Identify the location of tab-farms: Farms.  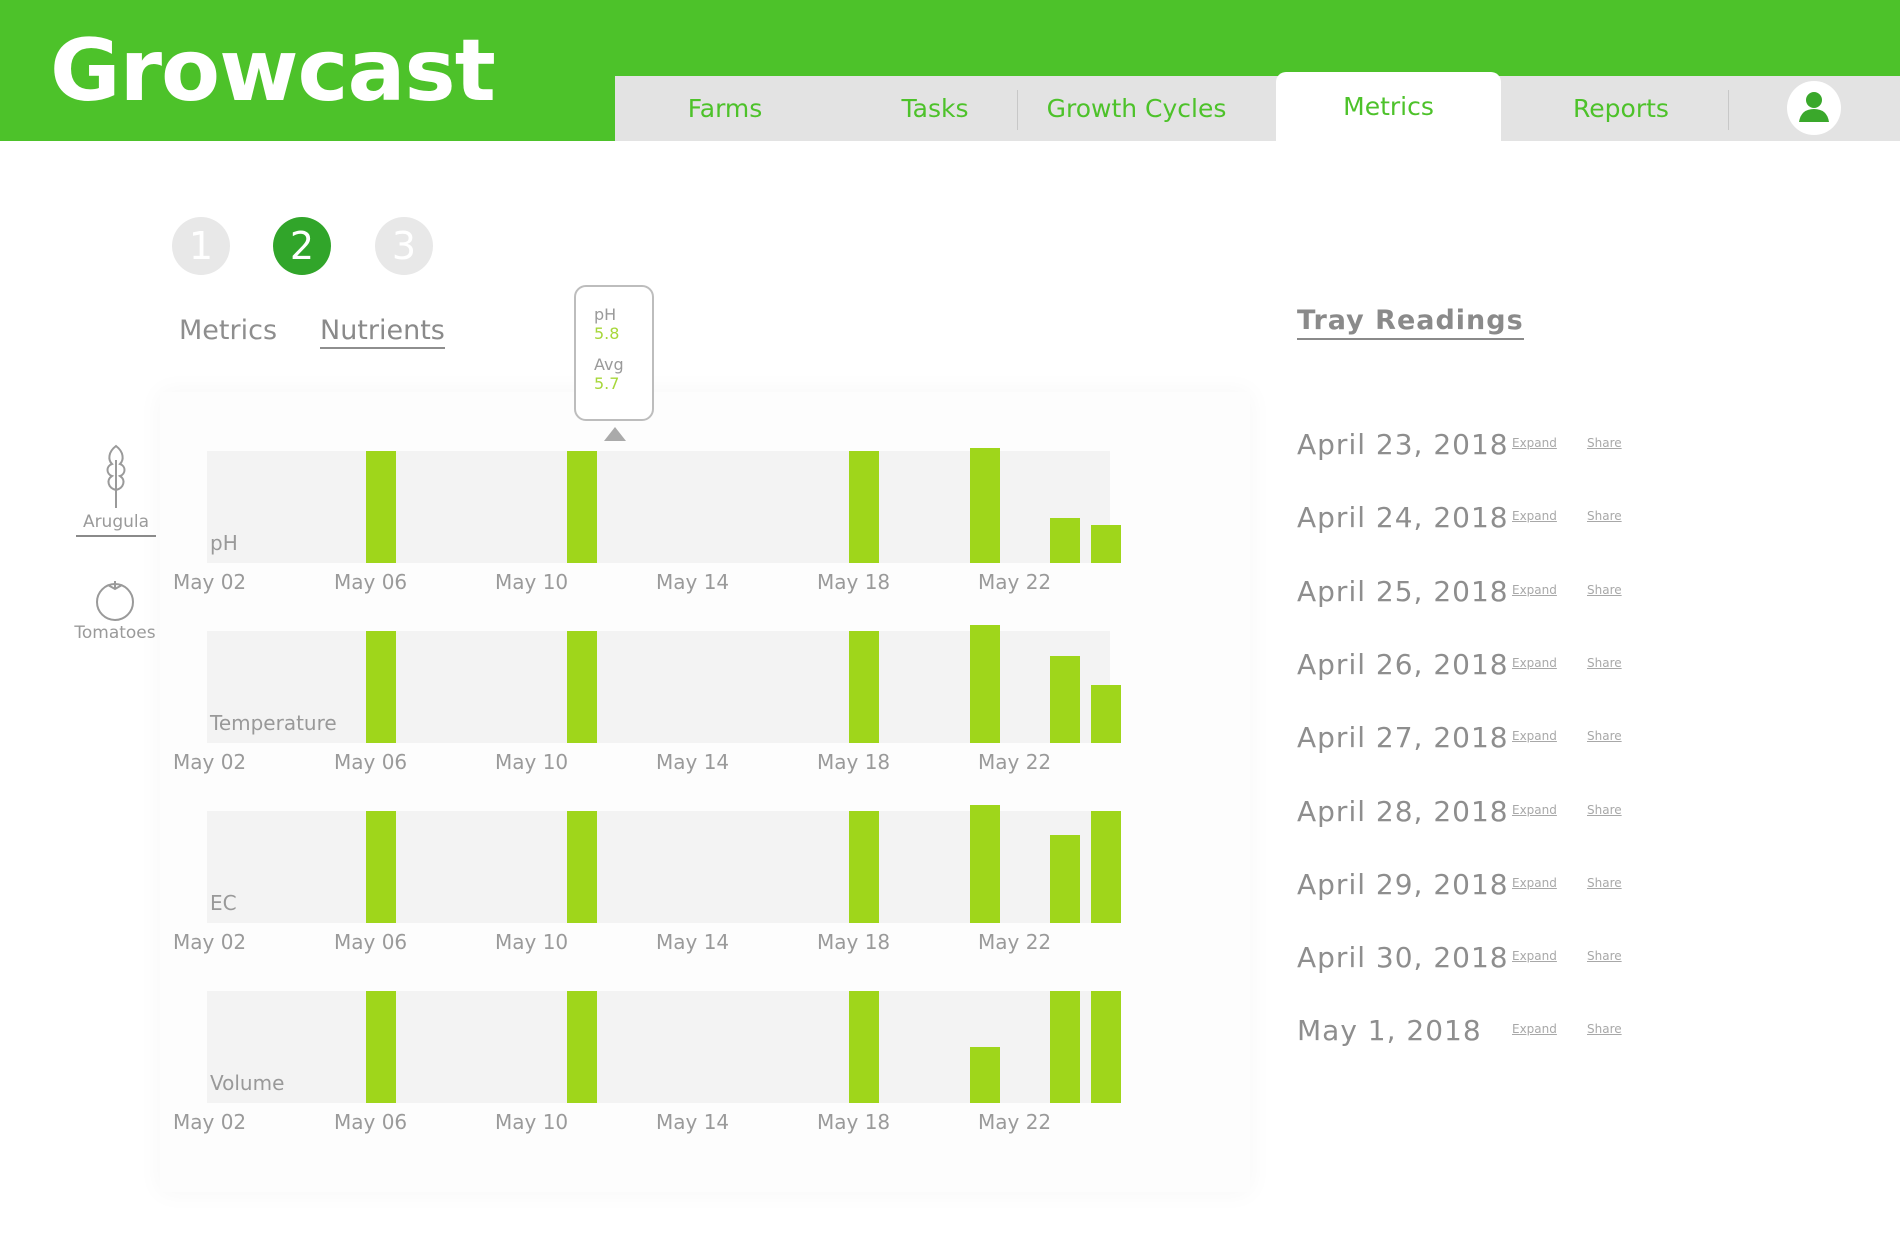
(725, 108).